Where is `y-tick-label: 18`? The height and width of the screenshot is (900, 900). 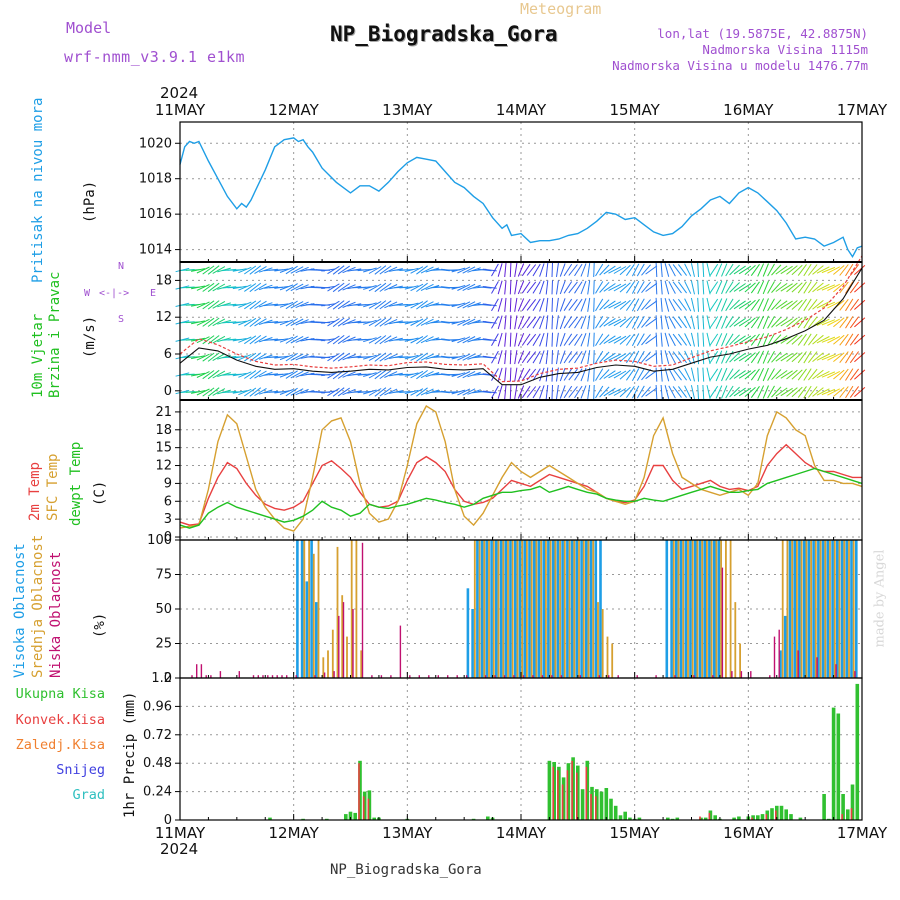
y-tick-label: 18 is located at coordinates (163, 430).